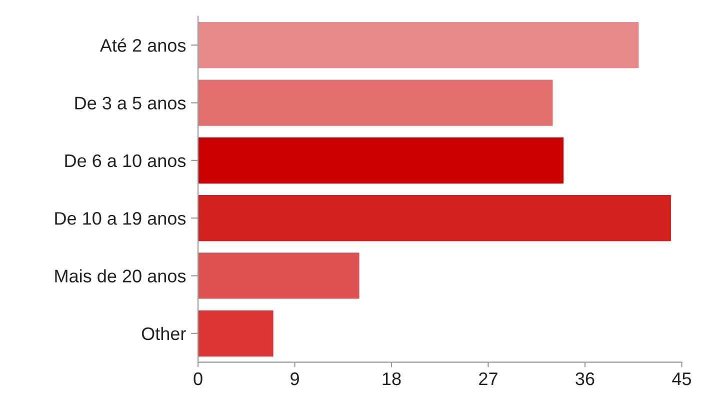  I want to click on y-tick-label: Other, so click(164, 333).